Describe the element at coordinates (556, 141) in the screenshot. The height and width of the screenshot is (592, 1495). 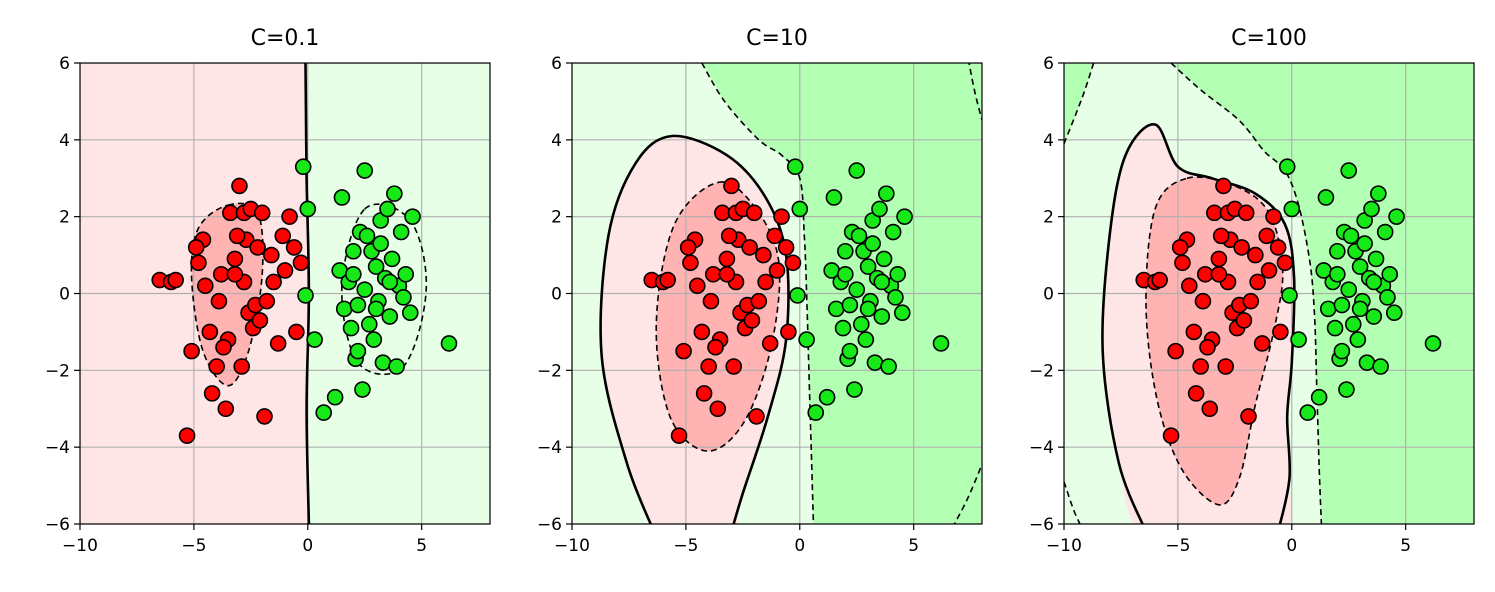
I see `y-tick-label: 4` at that location.